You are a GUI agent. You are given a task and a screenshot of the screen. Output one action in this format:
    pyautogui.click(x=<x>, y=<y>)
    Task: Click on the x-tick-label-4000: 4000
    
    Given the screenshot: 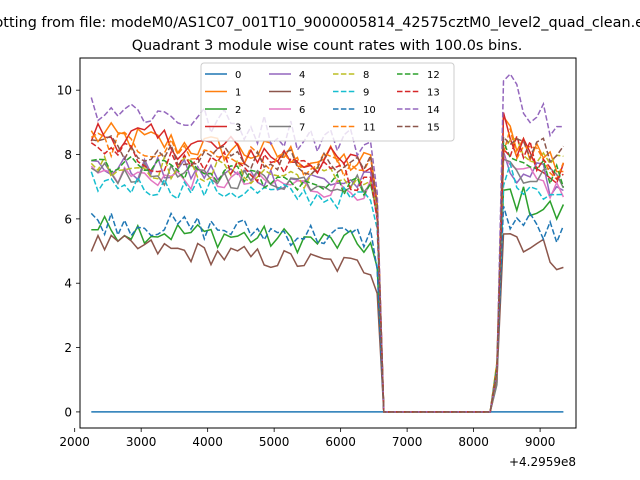 What is the action you would take?
    pyautogui.click(x=207, y=442)
    